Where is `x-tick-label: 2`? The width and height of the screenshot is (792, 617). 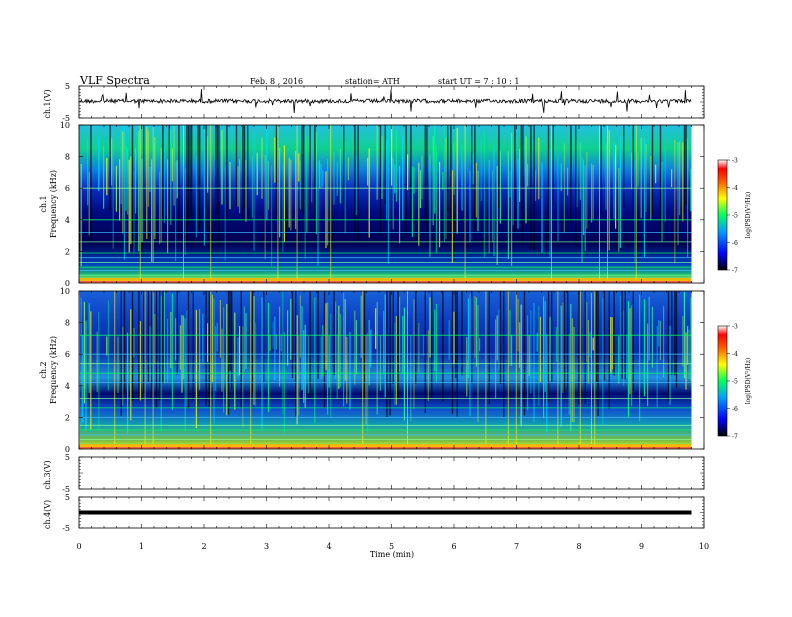 x-tick-label: 2 is located at coordinates (203, 546).